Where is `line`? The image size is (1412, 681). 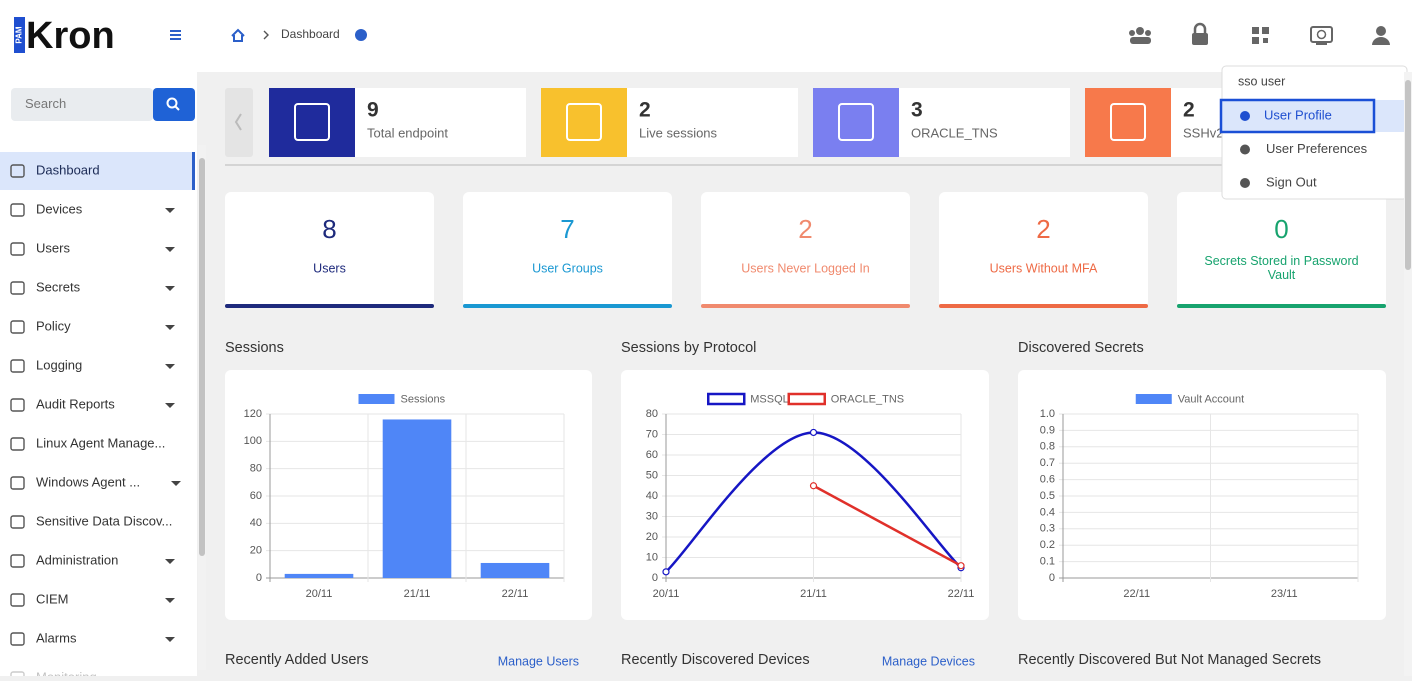 line is located at coordinates (887, 525).